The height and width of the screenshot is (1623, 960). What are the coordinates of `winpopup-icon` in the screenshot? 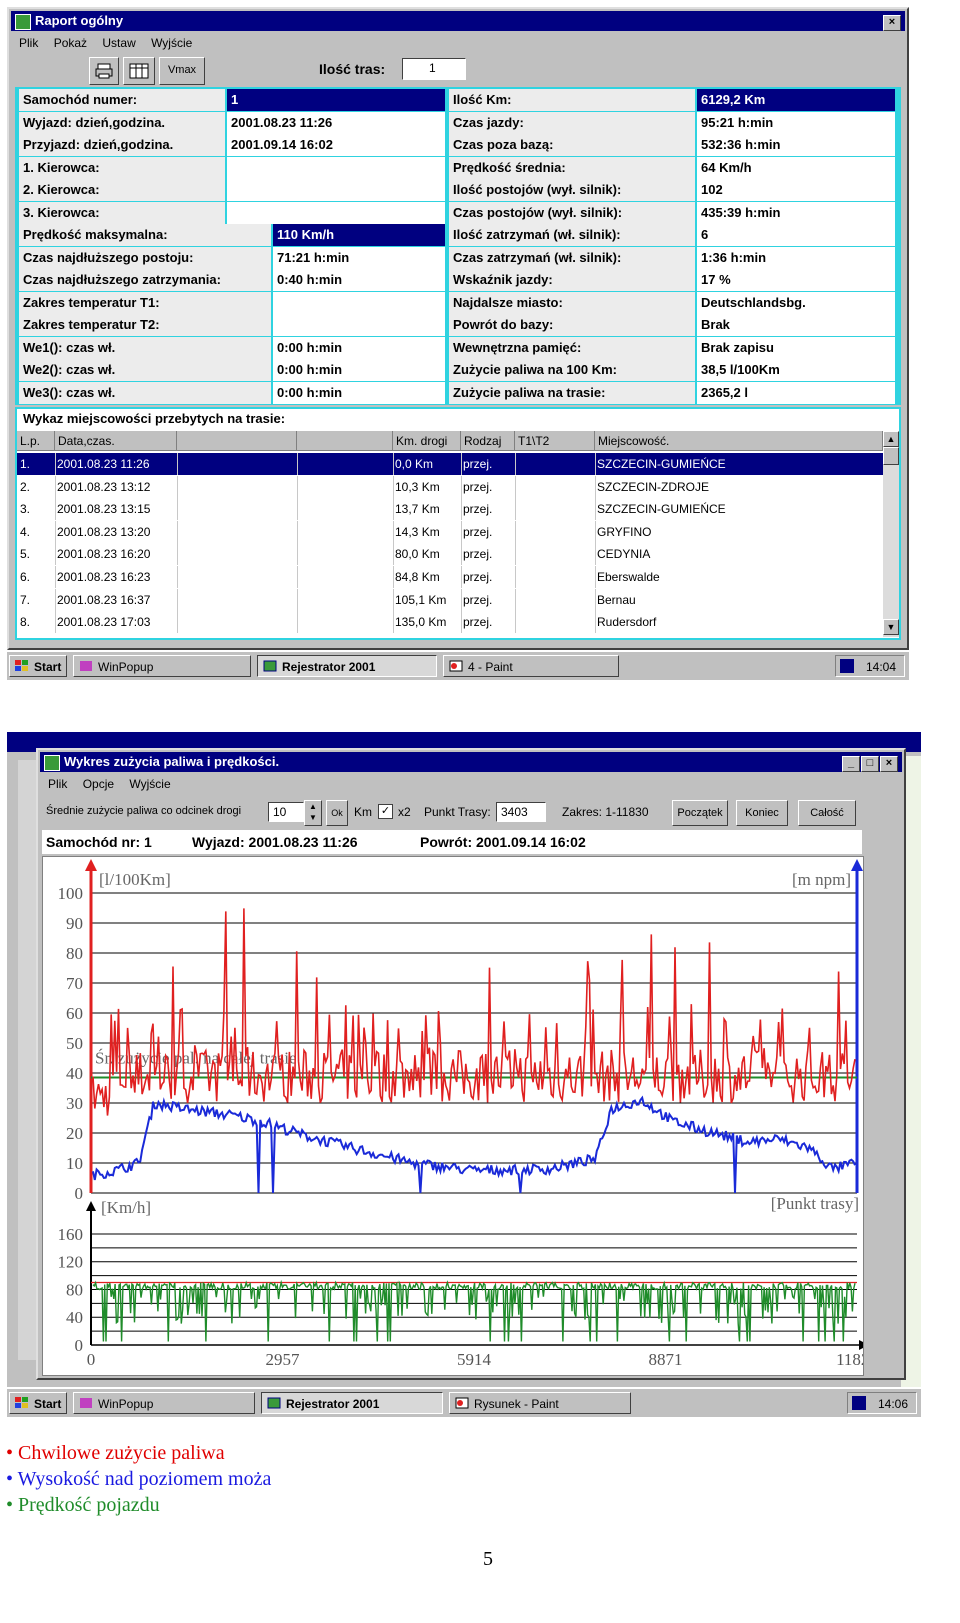 It's located at (86, 666).